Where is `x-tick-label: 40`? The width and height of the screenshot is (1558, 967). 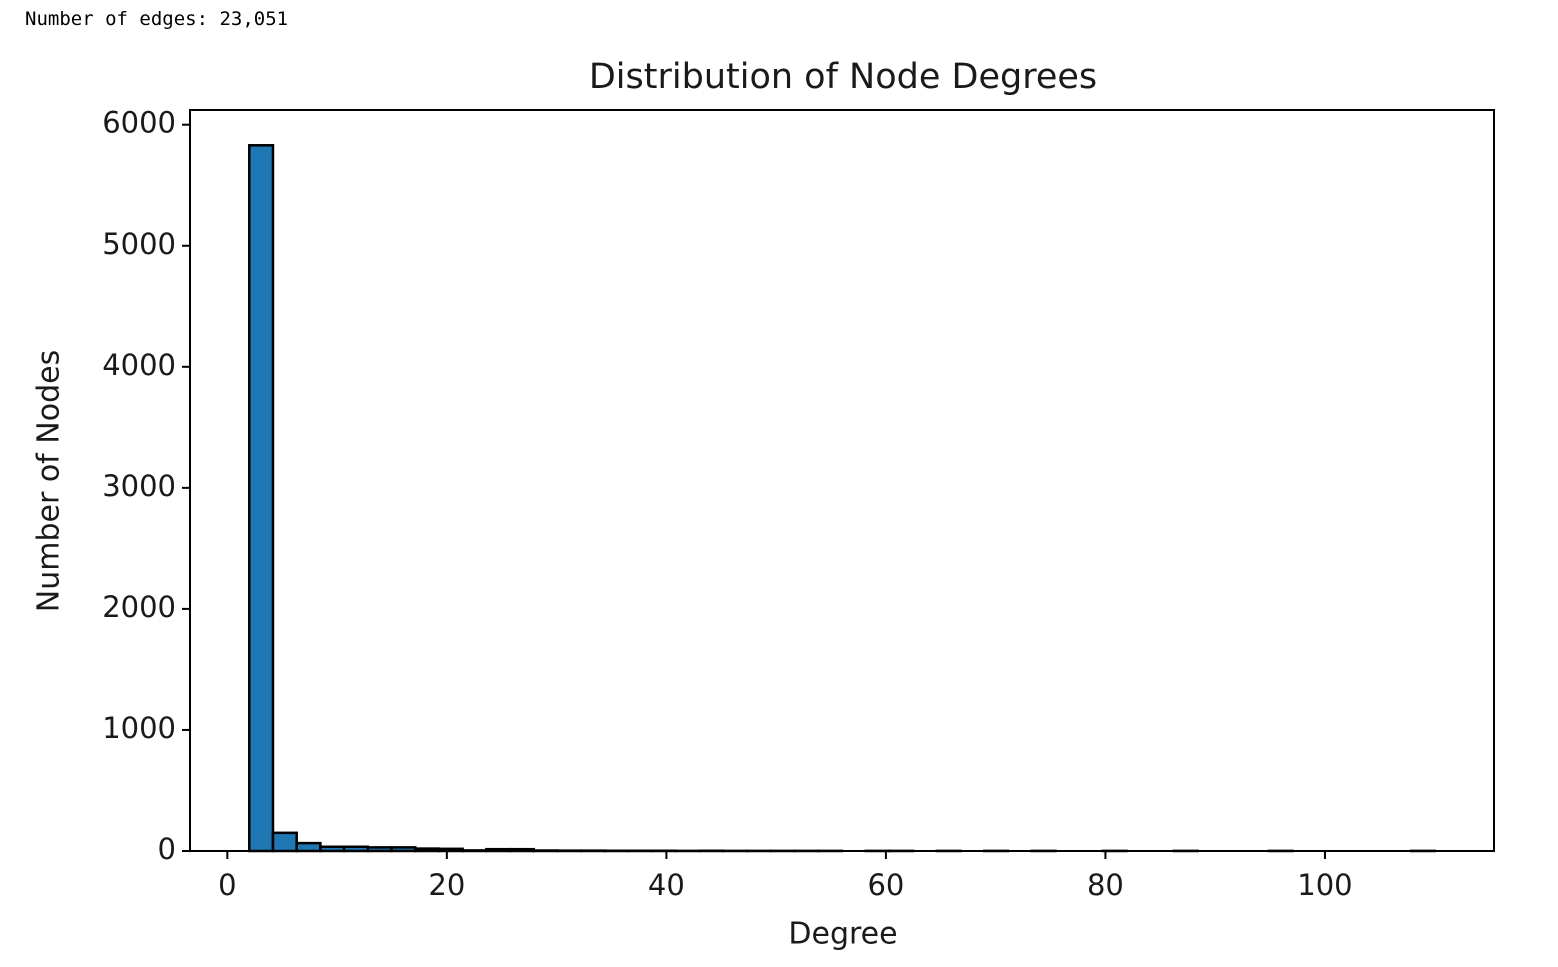
x-tick-label: 40 is located at coordinates (666, 885).